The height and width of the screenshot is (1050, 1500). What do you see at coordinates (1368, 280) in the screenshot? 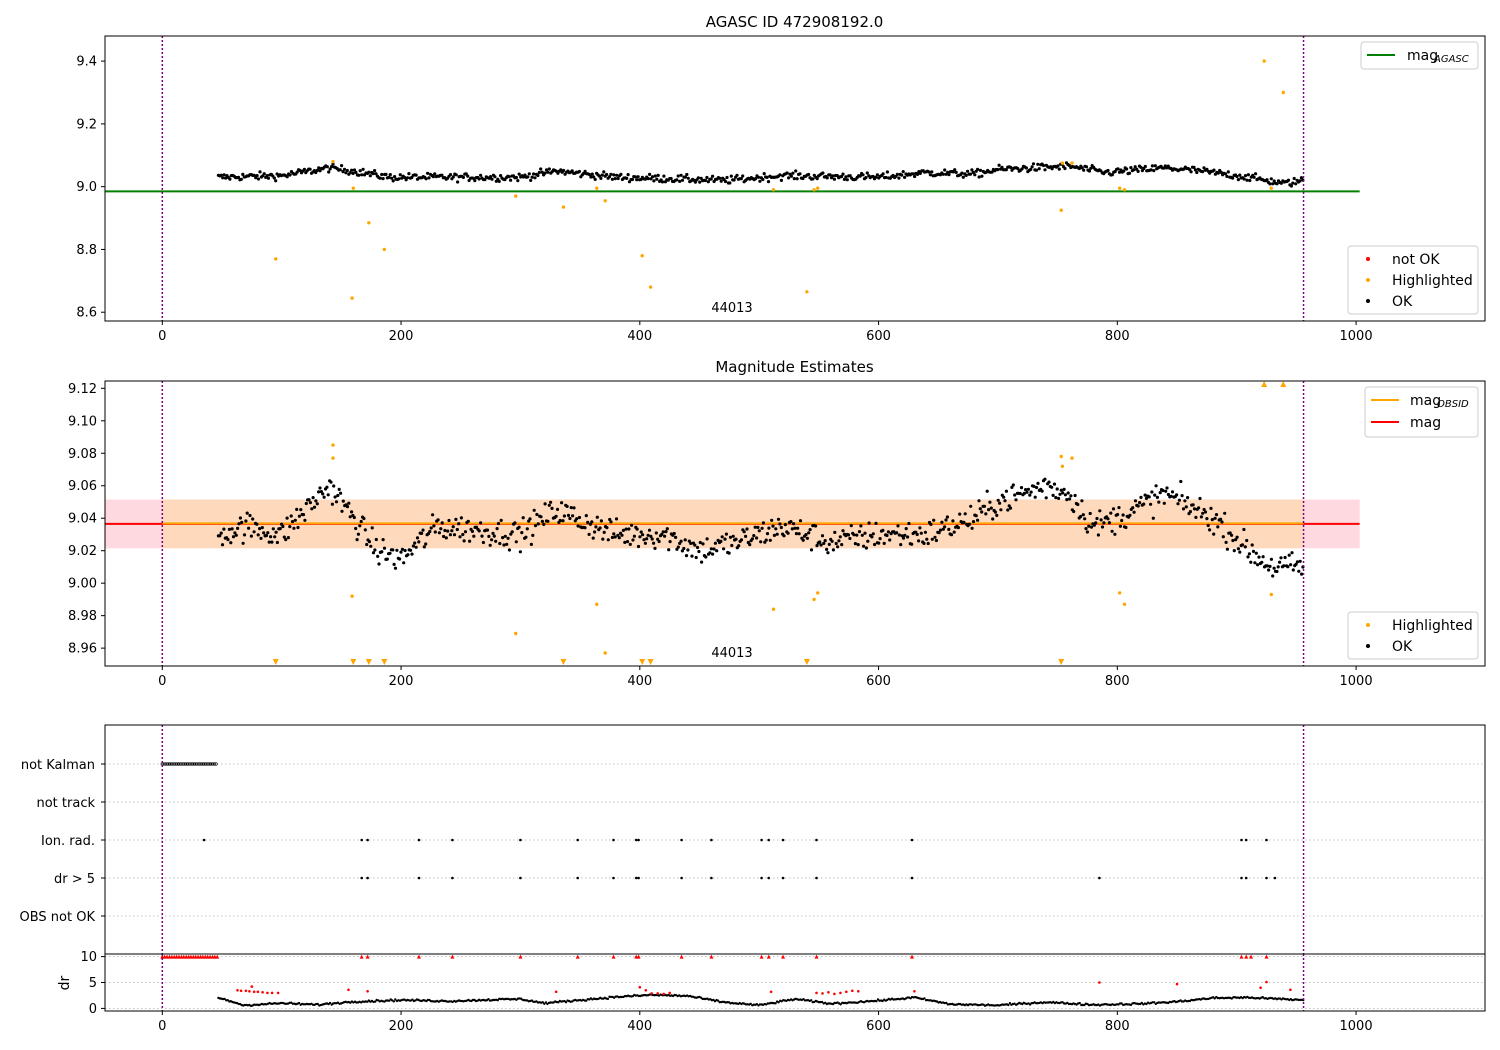
I see `legend-marker` at bounding box center [1368, 280].